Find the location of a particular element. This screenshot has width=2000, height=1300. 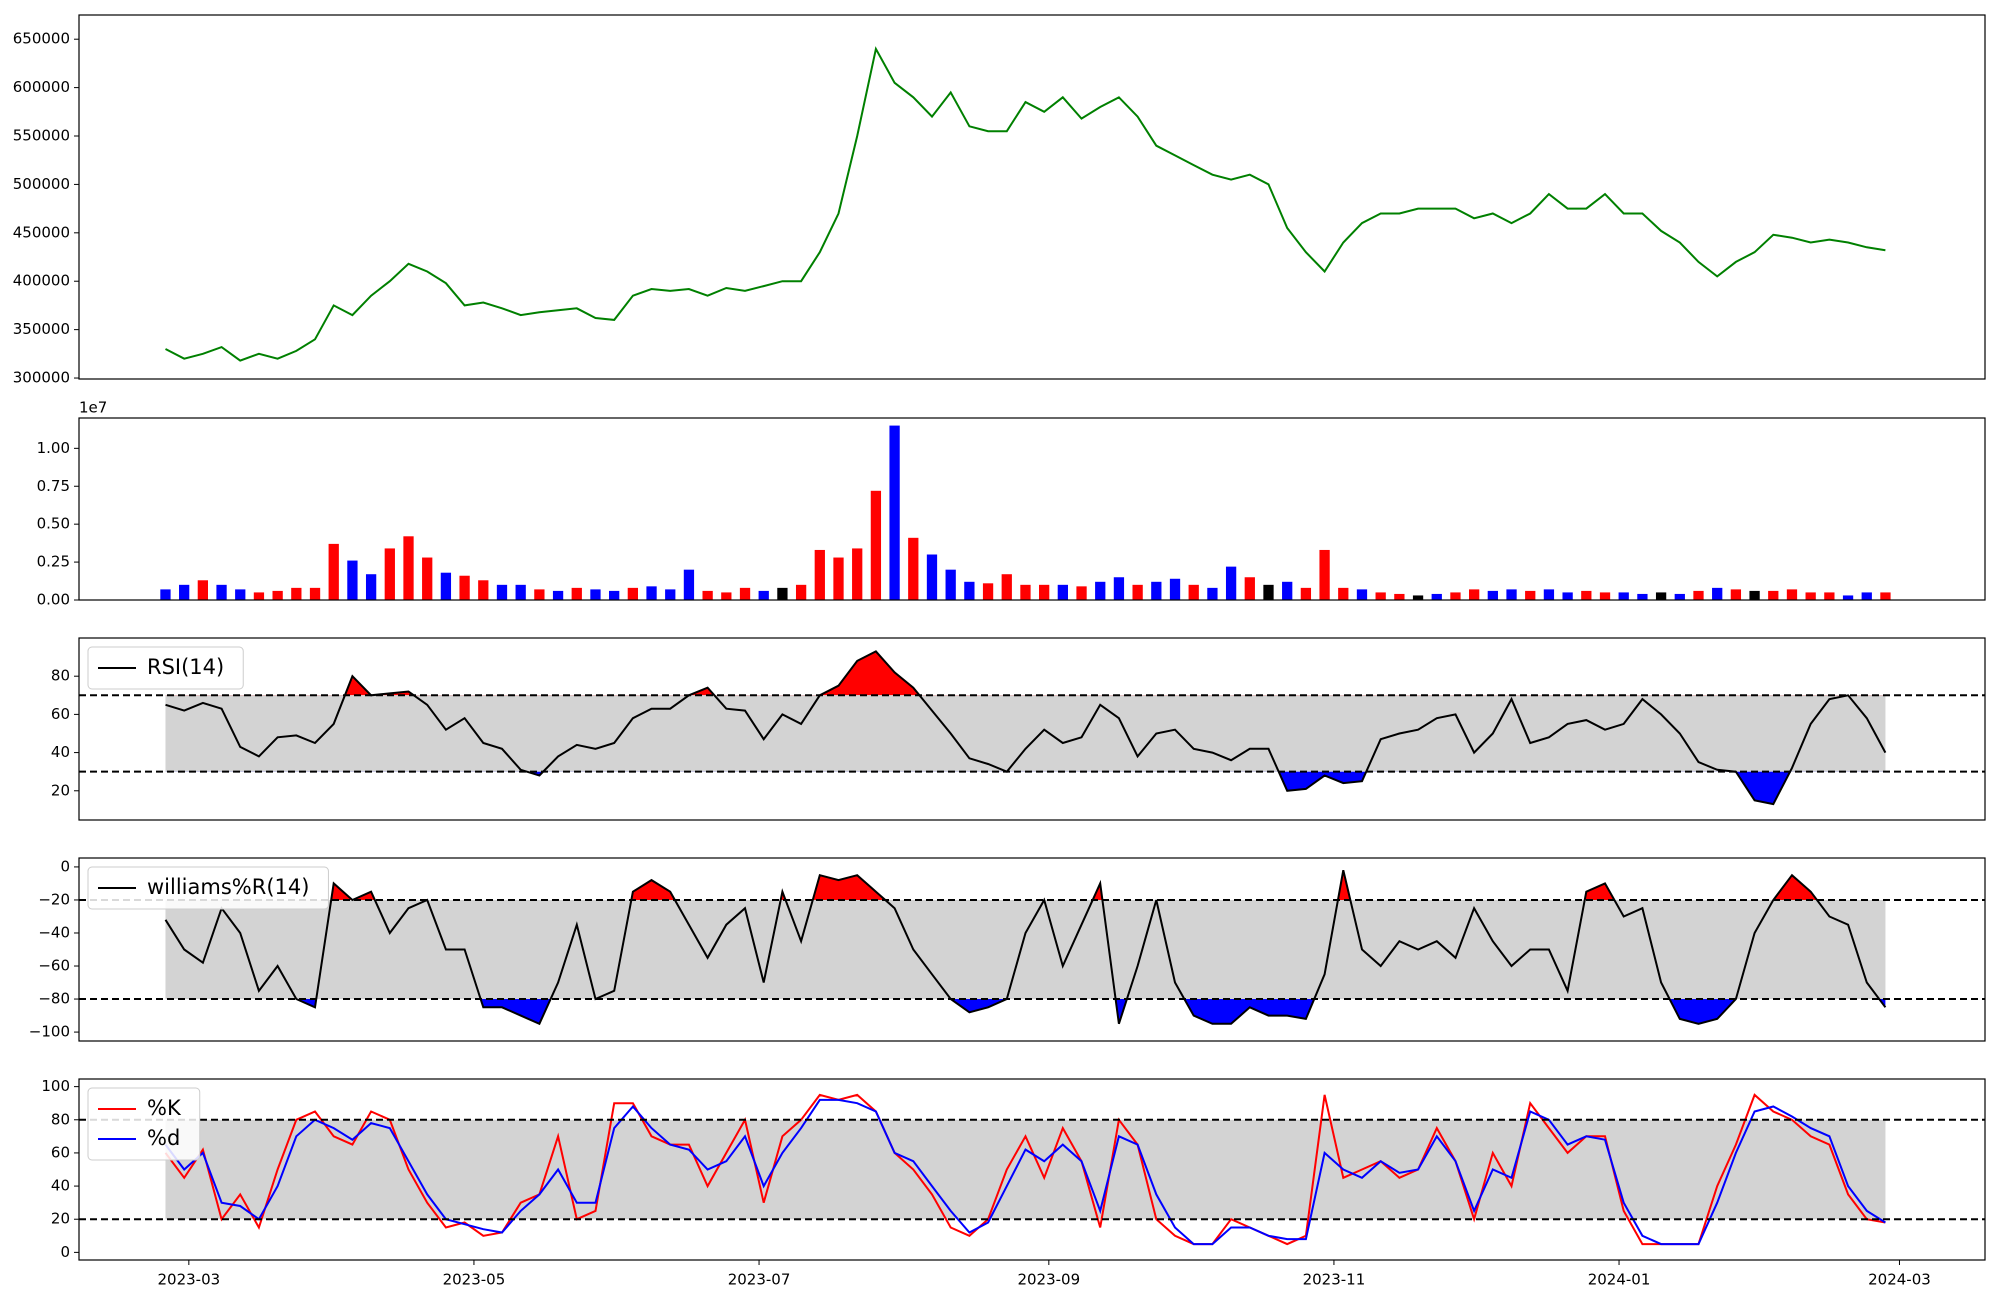

legend: williams%R(14) is located at coordinates (208, 888).